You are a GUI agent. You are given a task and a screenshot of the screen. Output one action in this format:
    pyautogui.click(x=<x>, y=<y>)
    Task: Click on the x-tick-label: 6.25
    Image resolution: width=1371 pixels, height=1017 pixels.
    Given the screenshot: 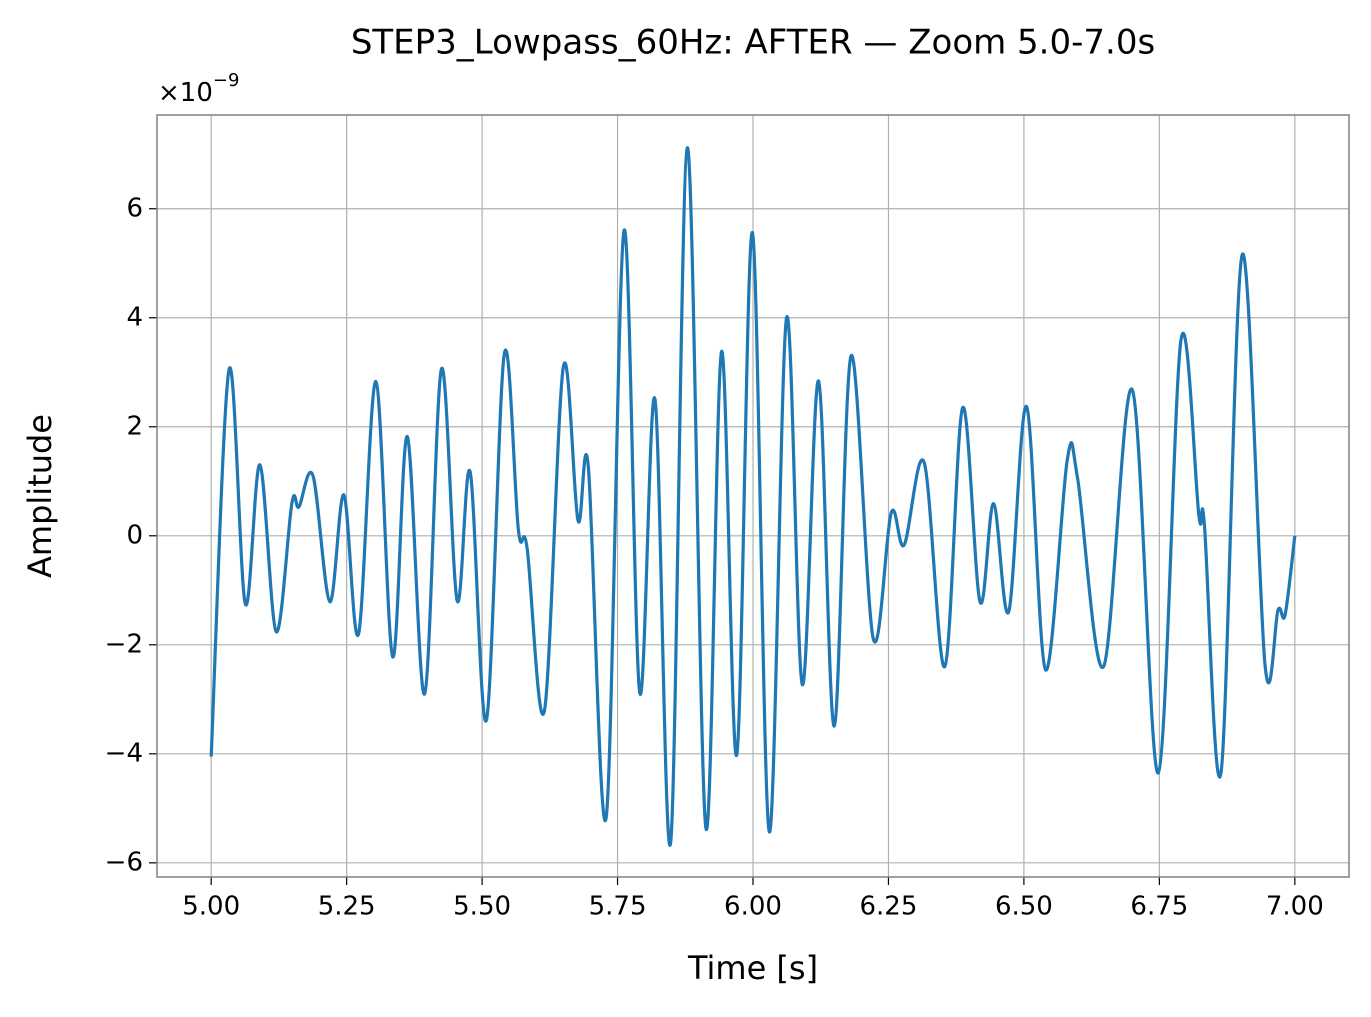 What is the action you would take?
    pyautogui.click(x=889, y=907)
    